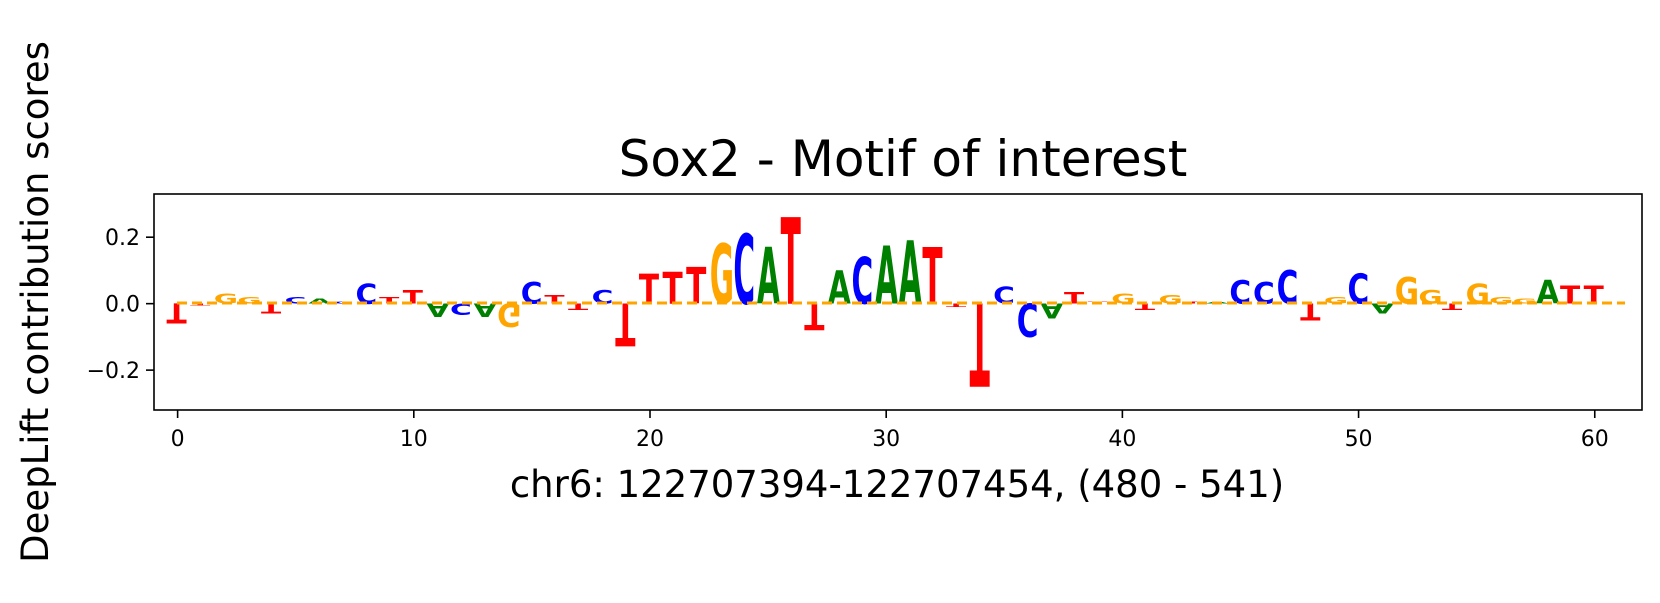  Describe the element at coordinates (1288, 288) in the screenshot. I see `logo-letter-C-pos-47: C` at that location.